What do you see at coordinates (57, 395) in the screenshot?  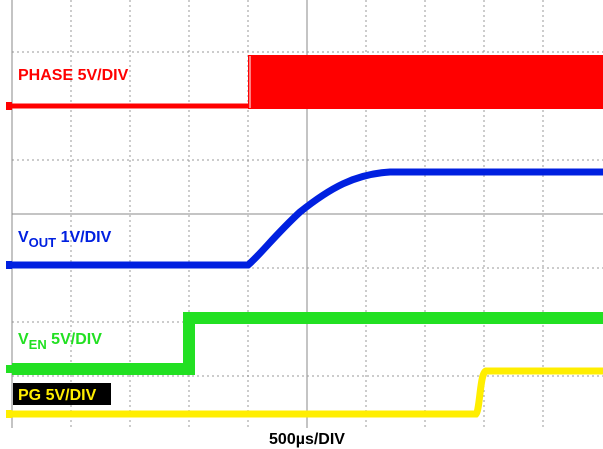 I see `trace-label: PG 5V/DIV` at bounding box center [57, 395].